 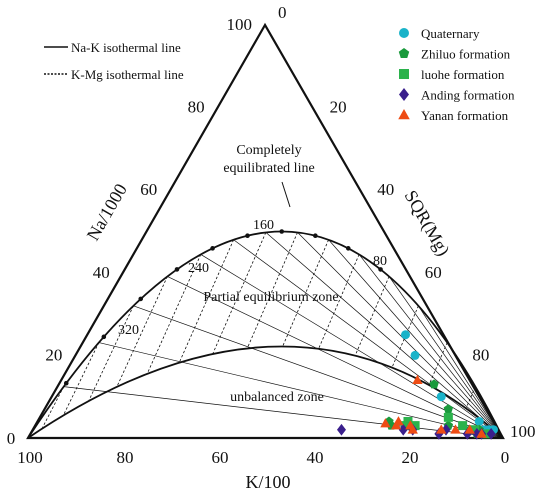 What do you see at coordinates (263, 225) in the screenshot?
I see `temperature-label: 160` at bounding box center [263, 225].